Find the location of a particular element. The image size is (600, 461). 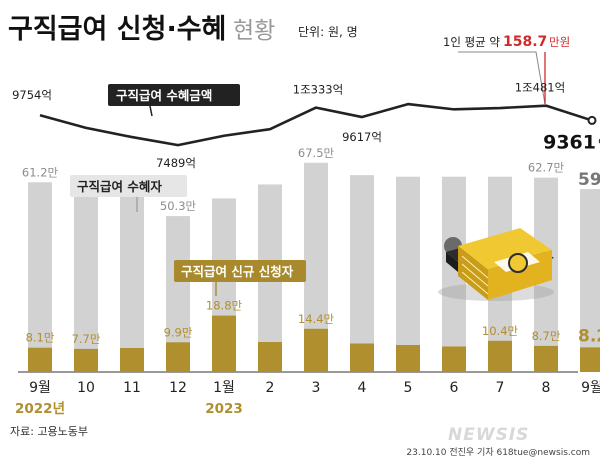

newsis-logo: NEWSIS is located at coordinates (488, 435).